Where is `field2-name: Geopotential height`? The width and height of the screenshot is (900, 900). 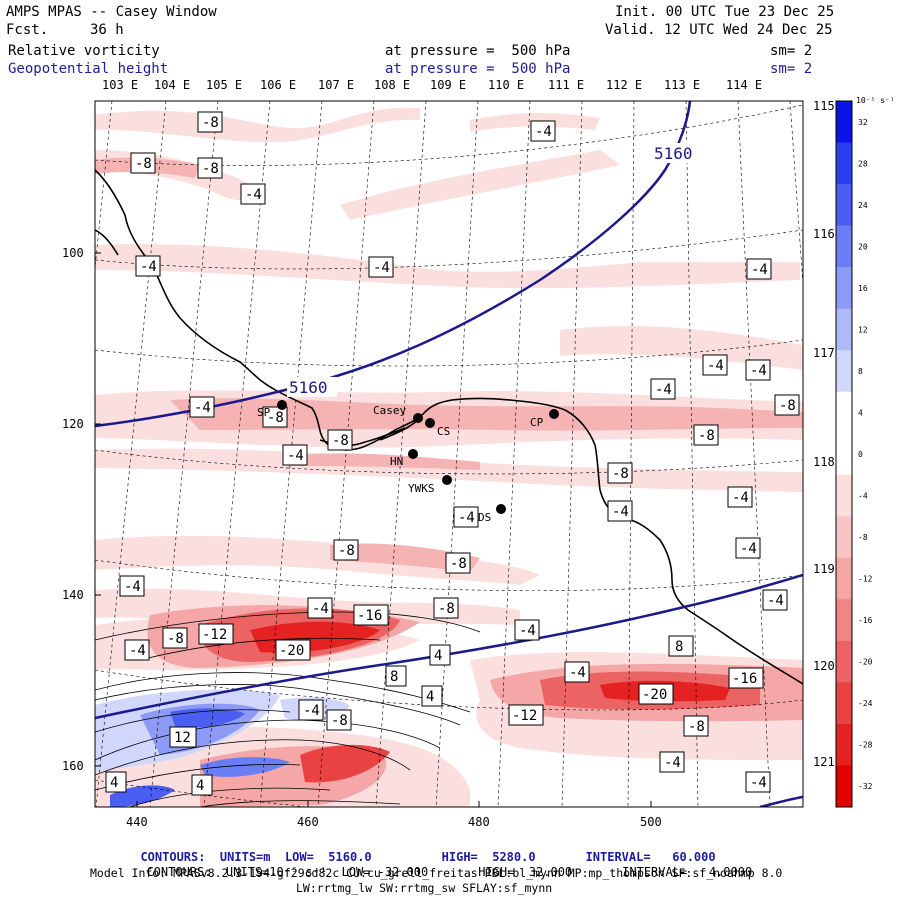 field2-name: Geopotential height is located at coordinates (88, 69).